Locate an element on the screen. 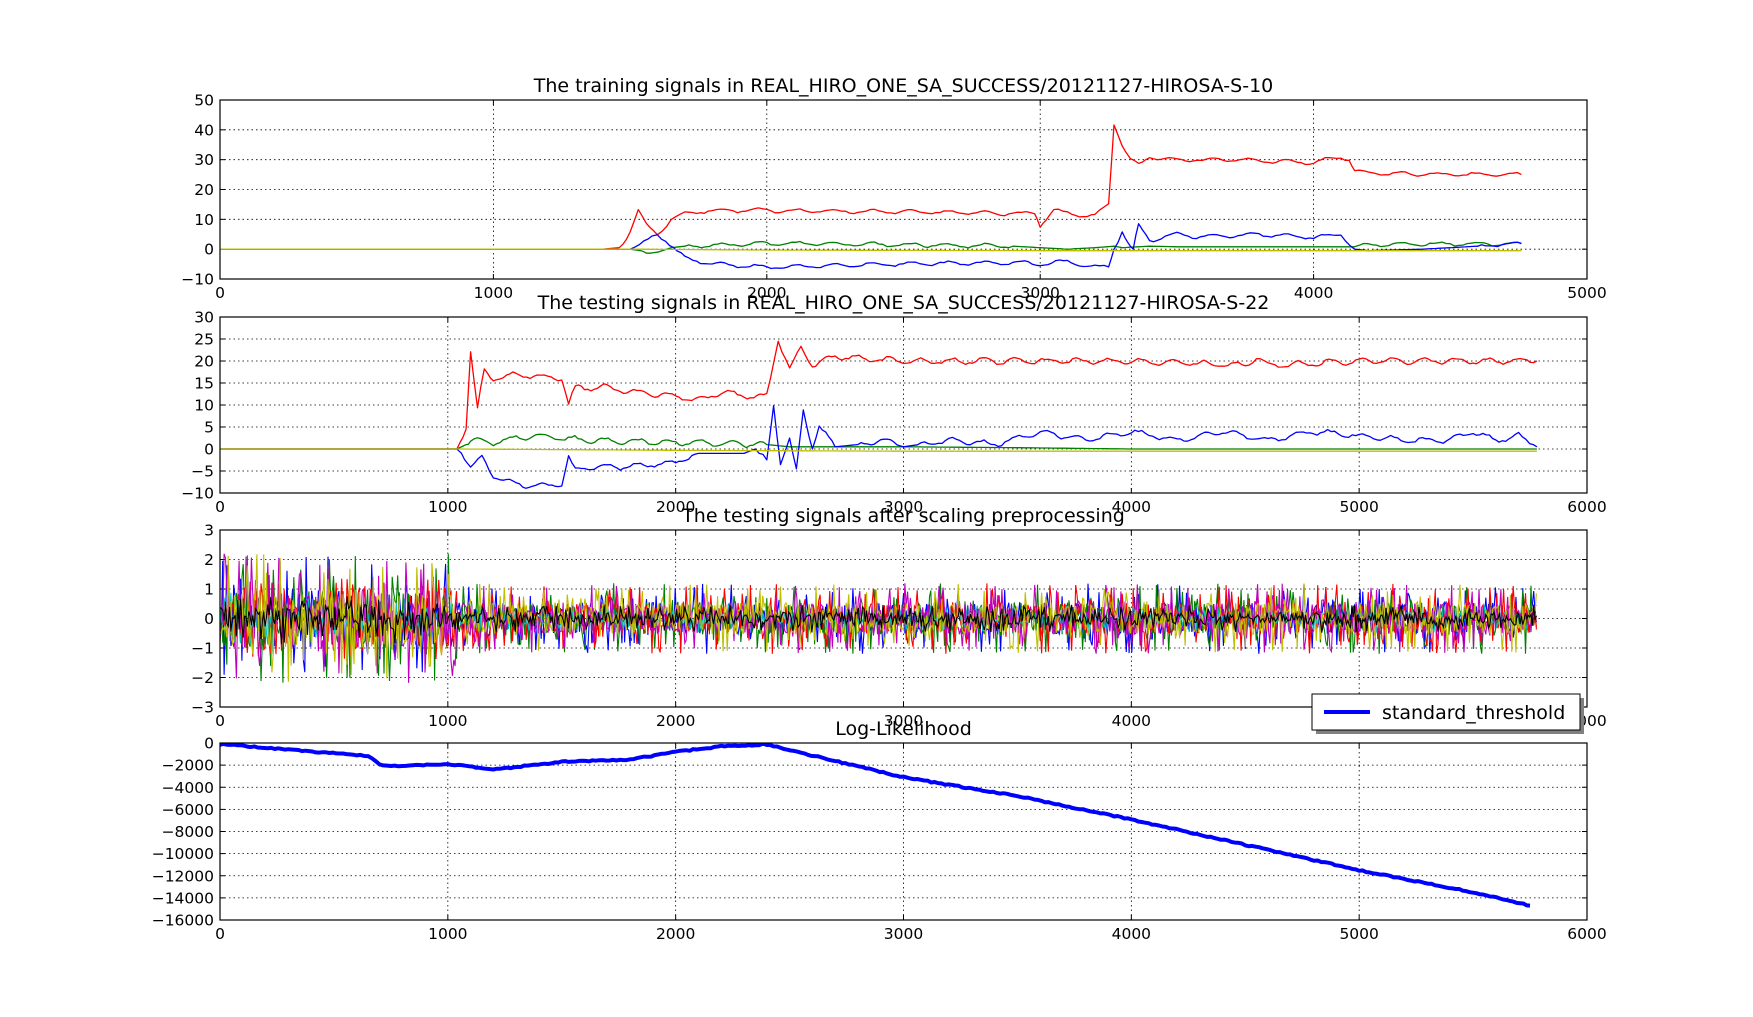 The height and width of the screenshot is (1017, 1753). series-line-black is located at coordinates (878, 620).